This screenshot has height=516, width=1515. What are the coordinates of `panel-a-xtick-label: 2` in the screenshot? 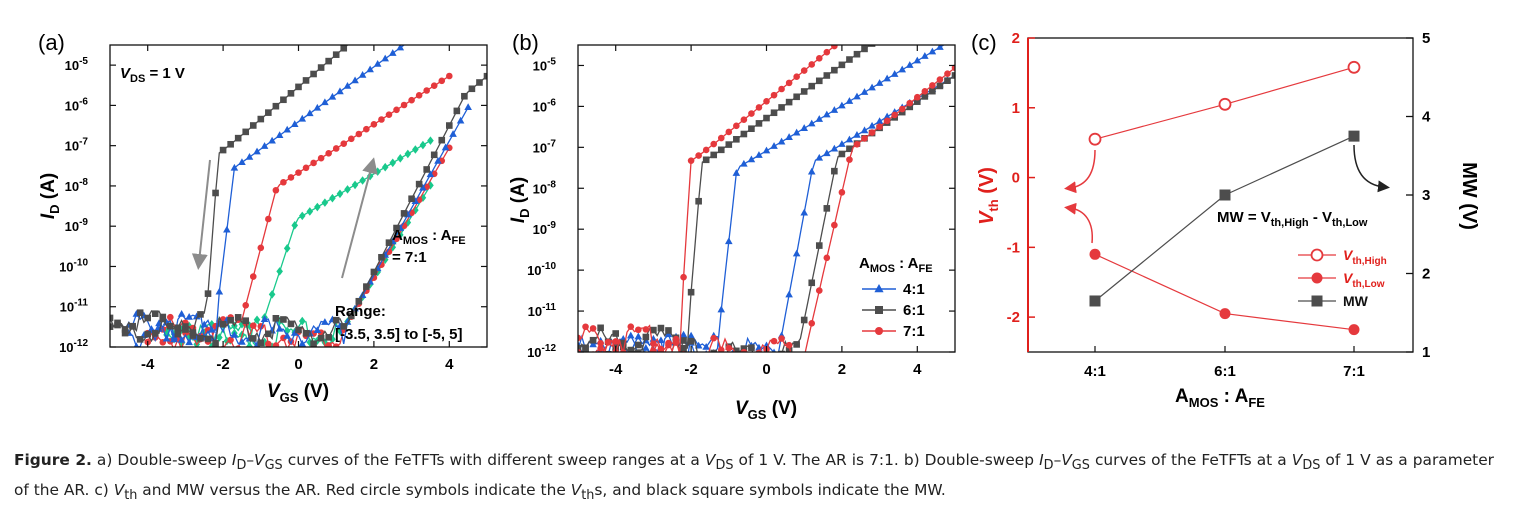 It's located at (374, 364).